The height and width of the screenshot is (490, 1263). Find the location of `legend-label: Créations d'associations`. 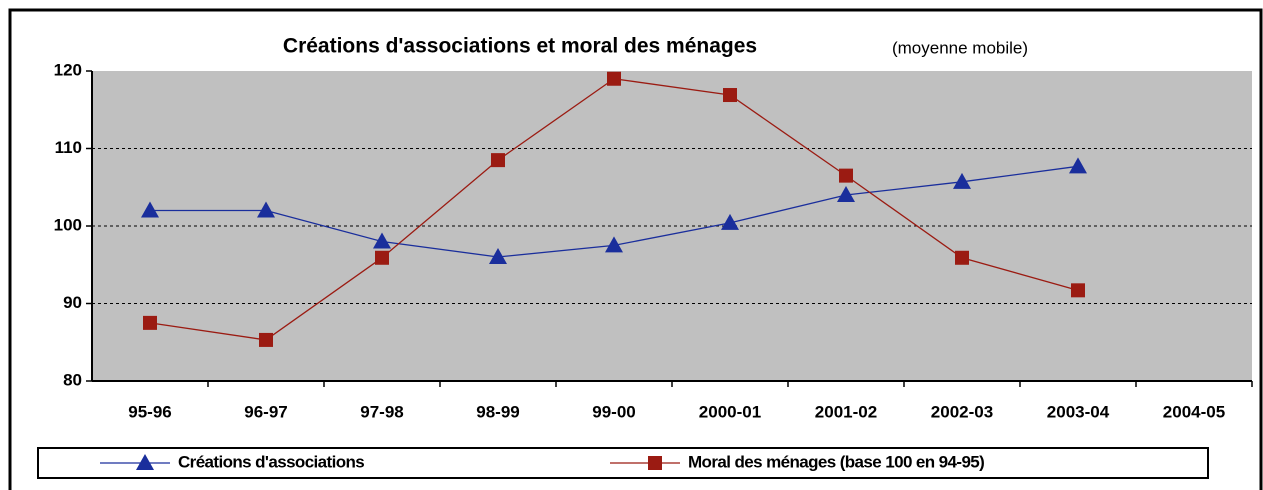

legend-label: Créations d'associations is located at coordinates (271, 461).